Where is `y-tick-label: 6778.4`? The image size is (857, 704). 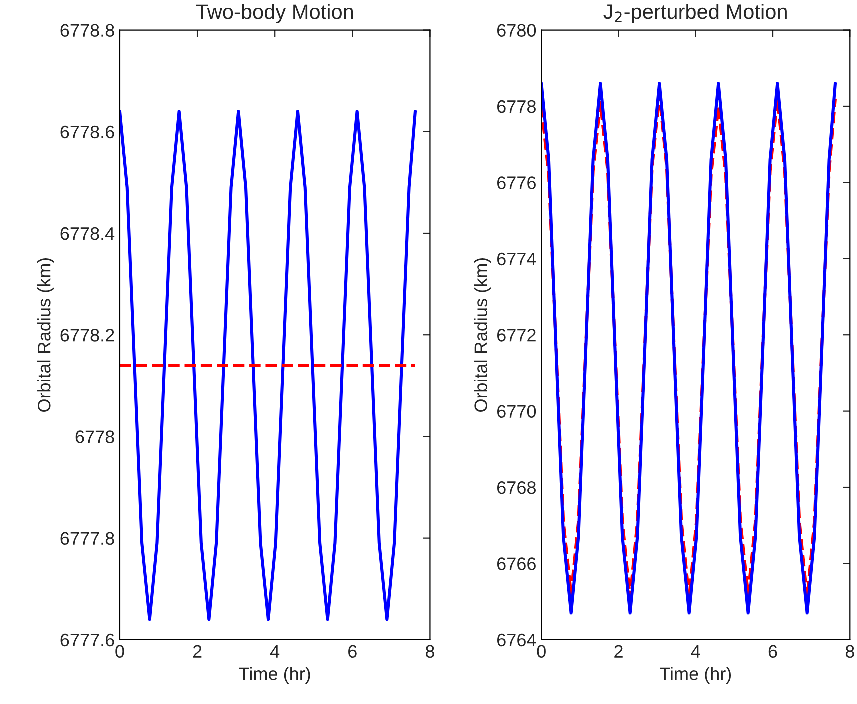 y-tick-label: 6778.4 is located at coordinates (87, 233).